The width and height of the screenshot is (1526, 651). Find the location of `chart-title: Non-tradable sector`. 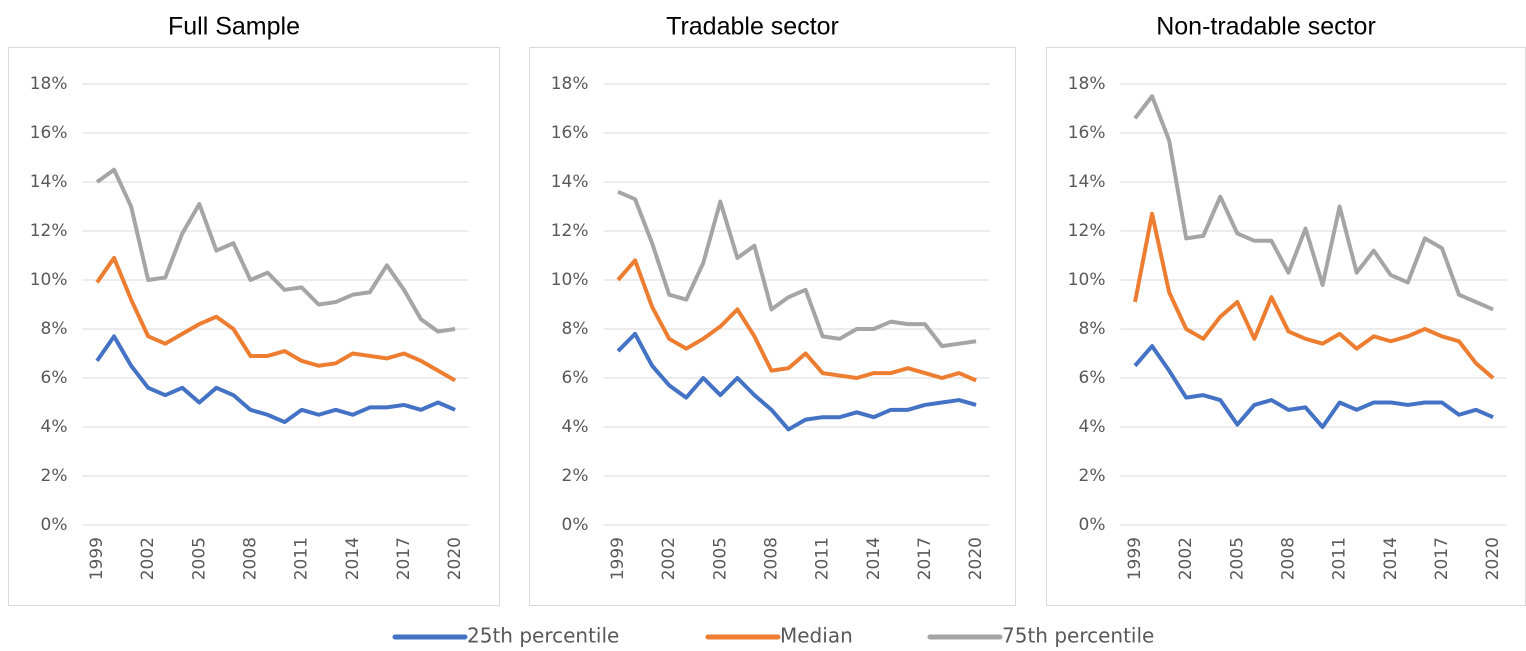

chart-title: Non-tradable sector is located at coordinates (1266, 27).